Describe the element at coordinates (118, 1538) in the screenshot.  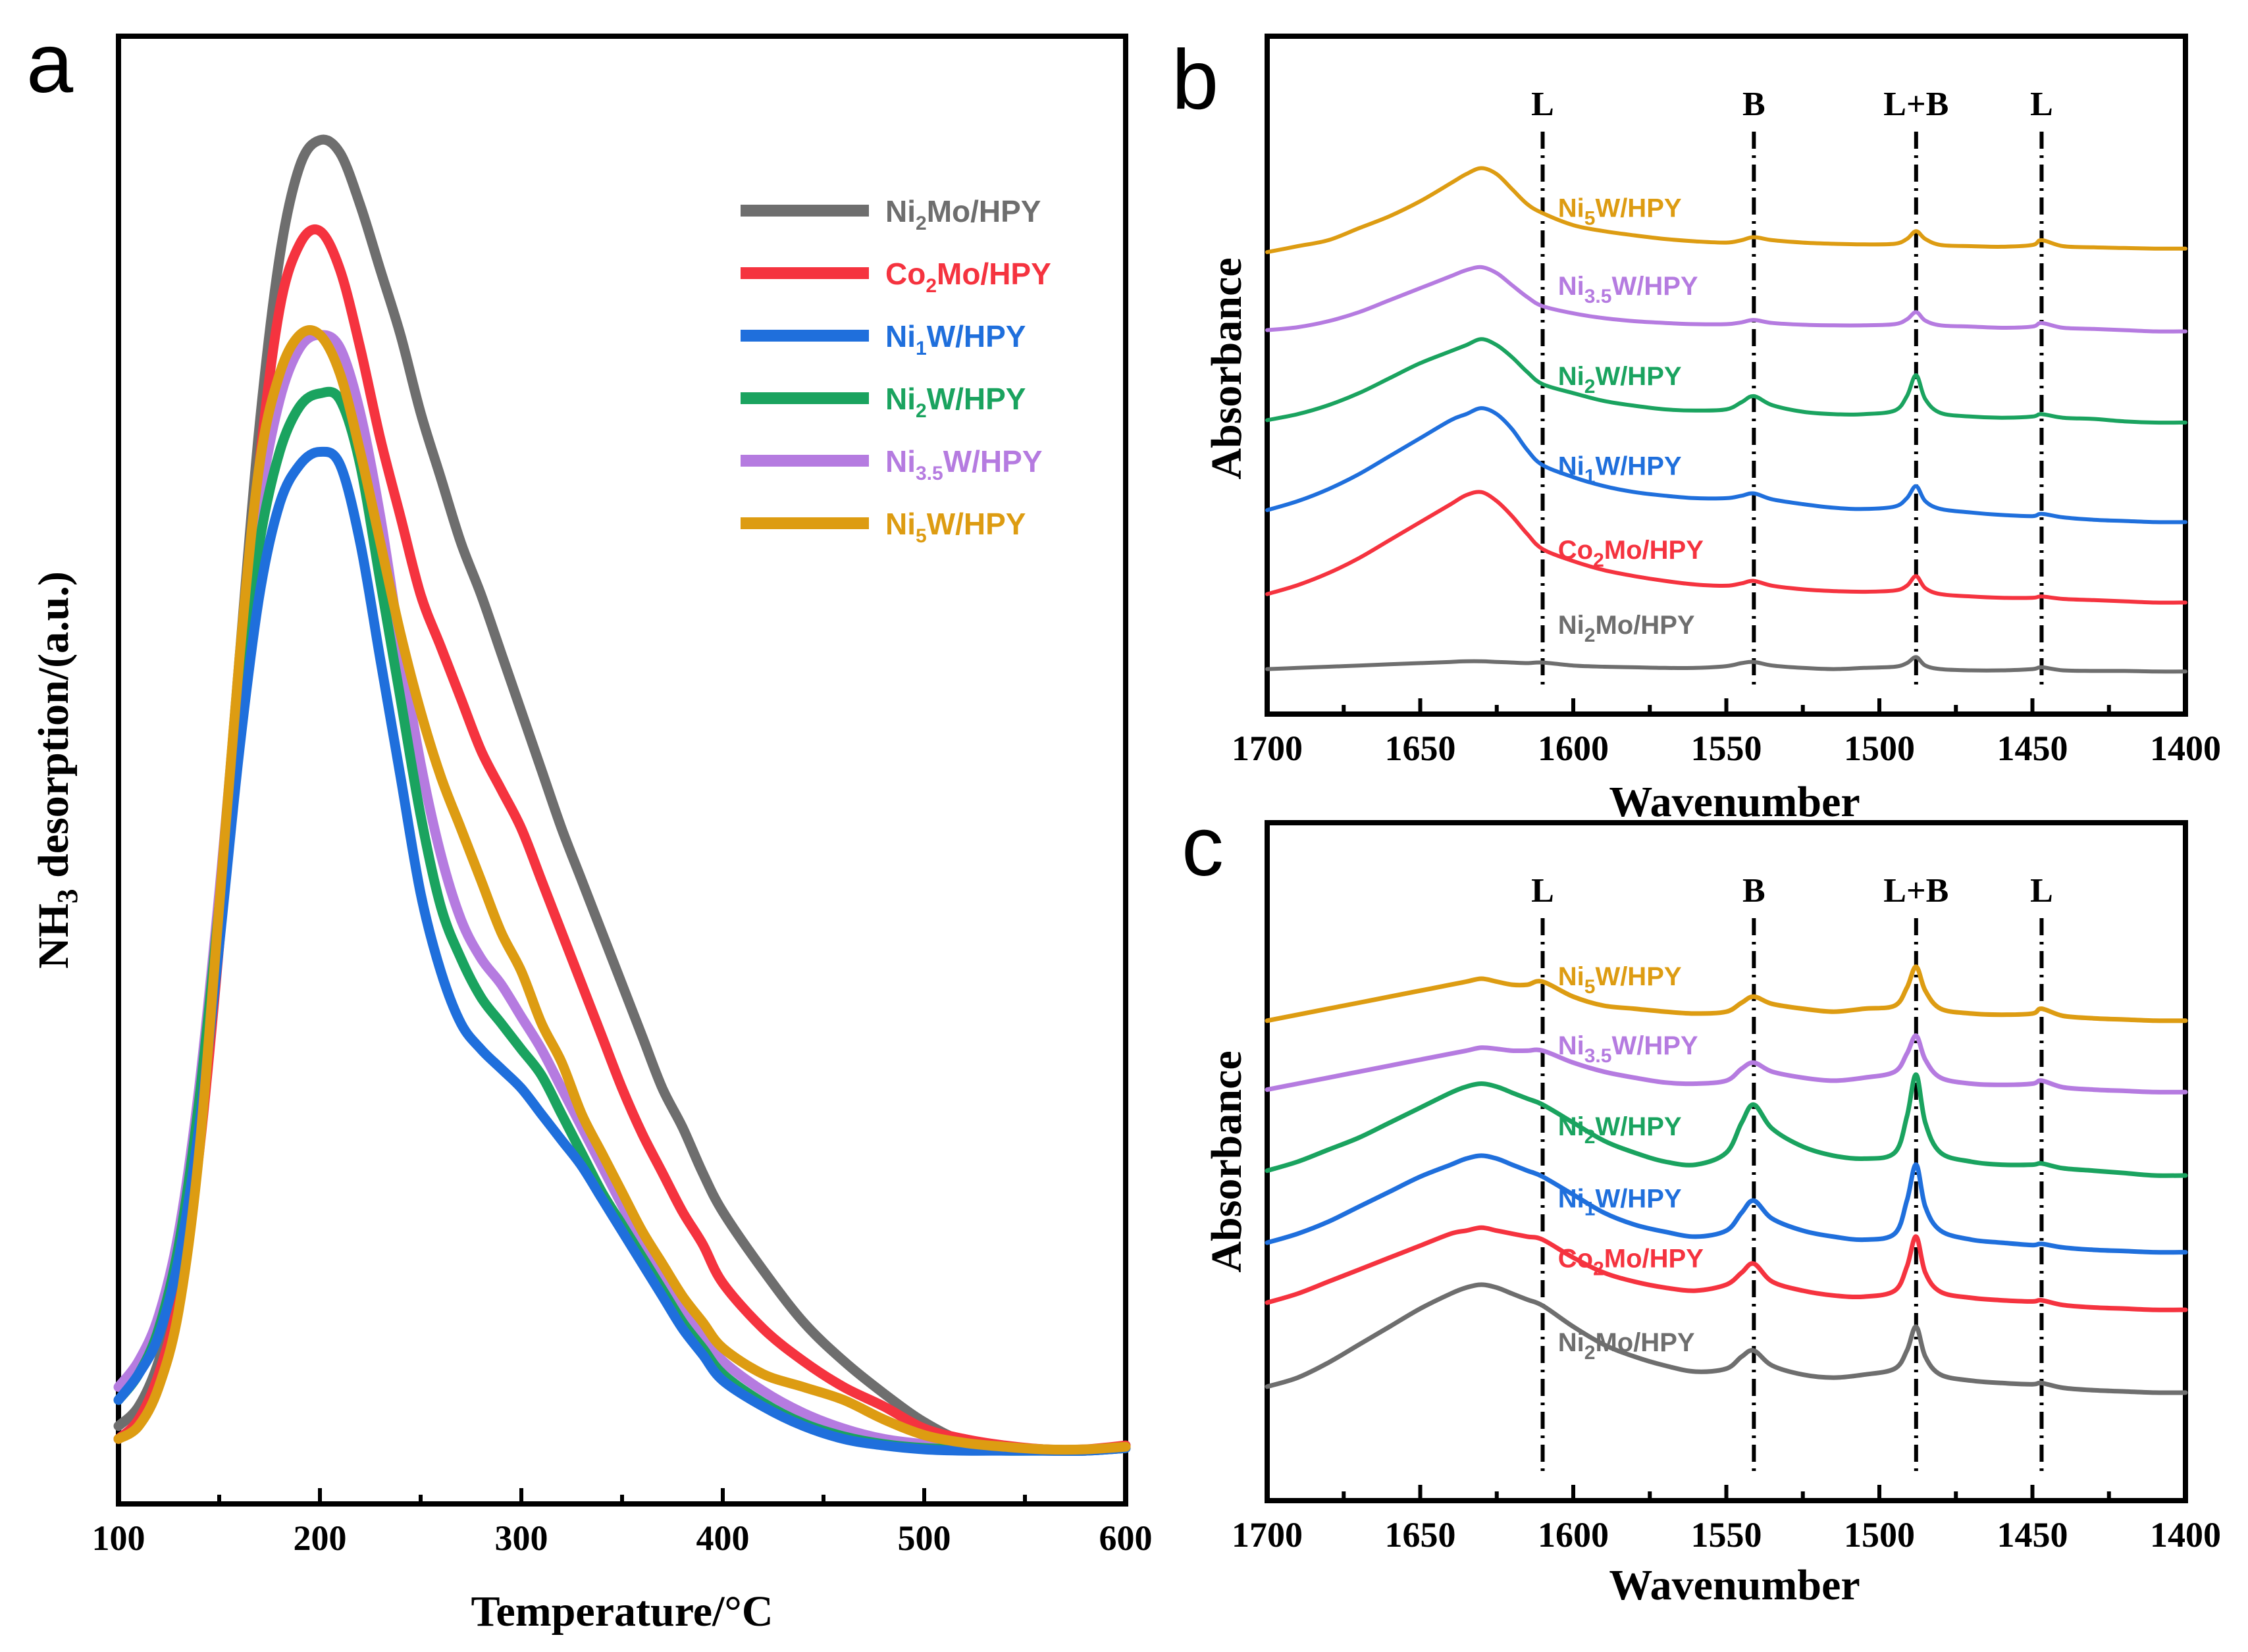
I see `x-tick-label: 100` at that location.